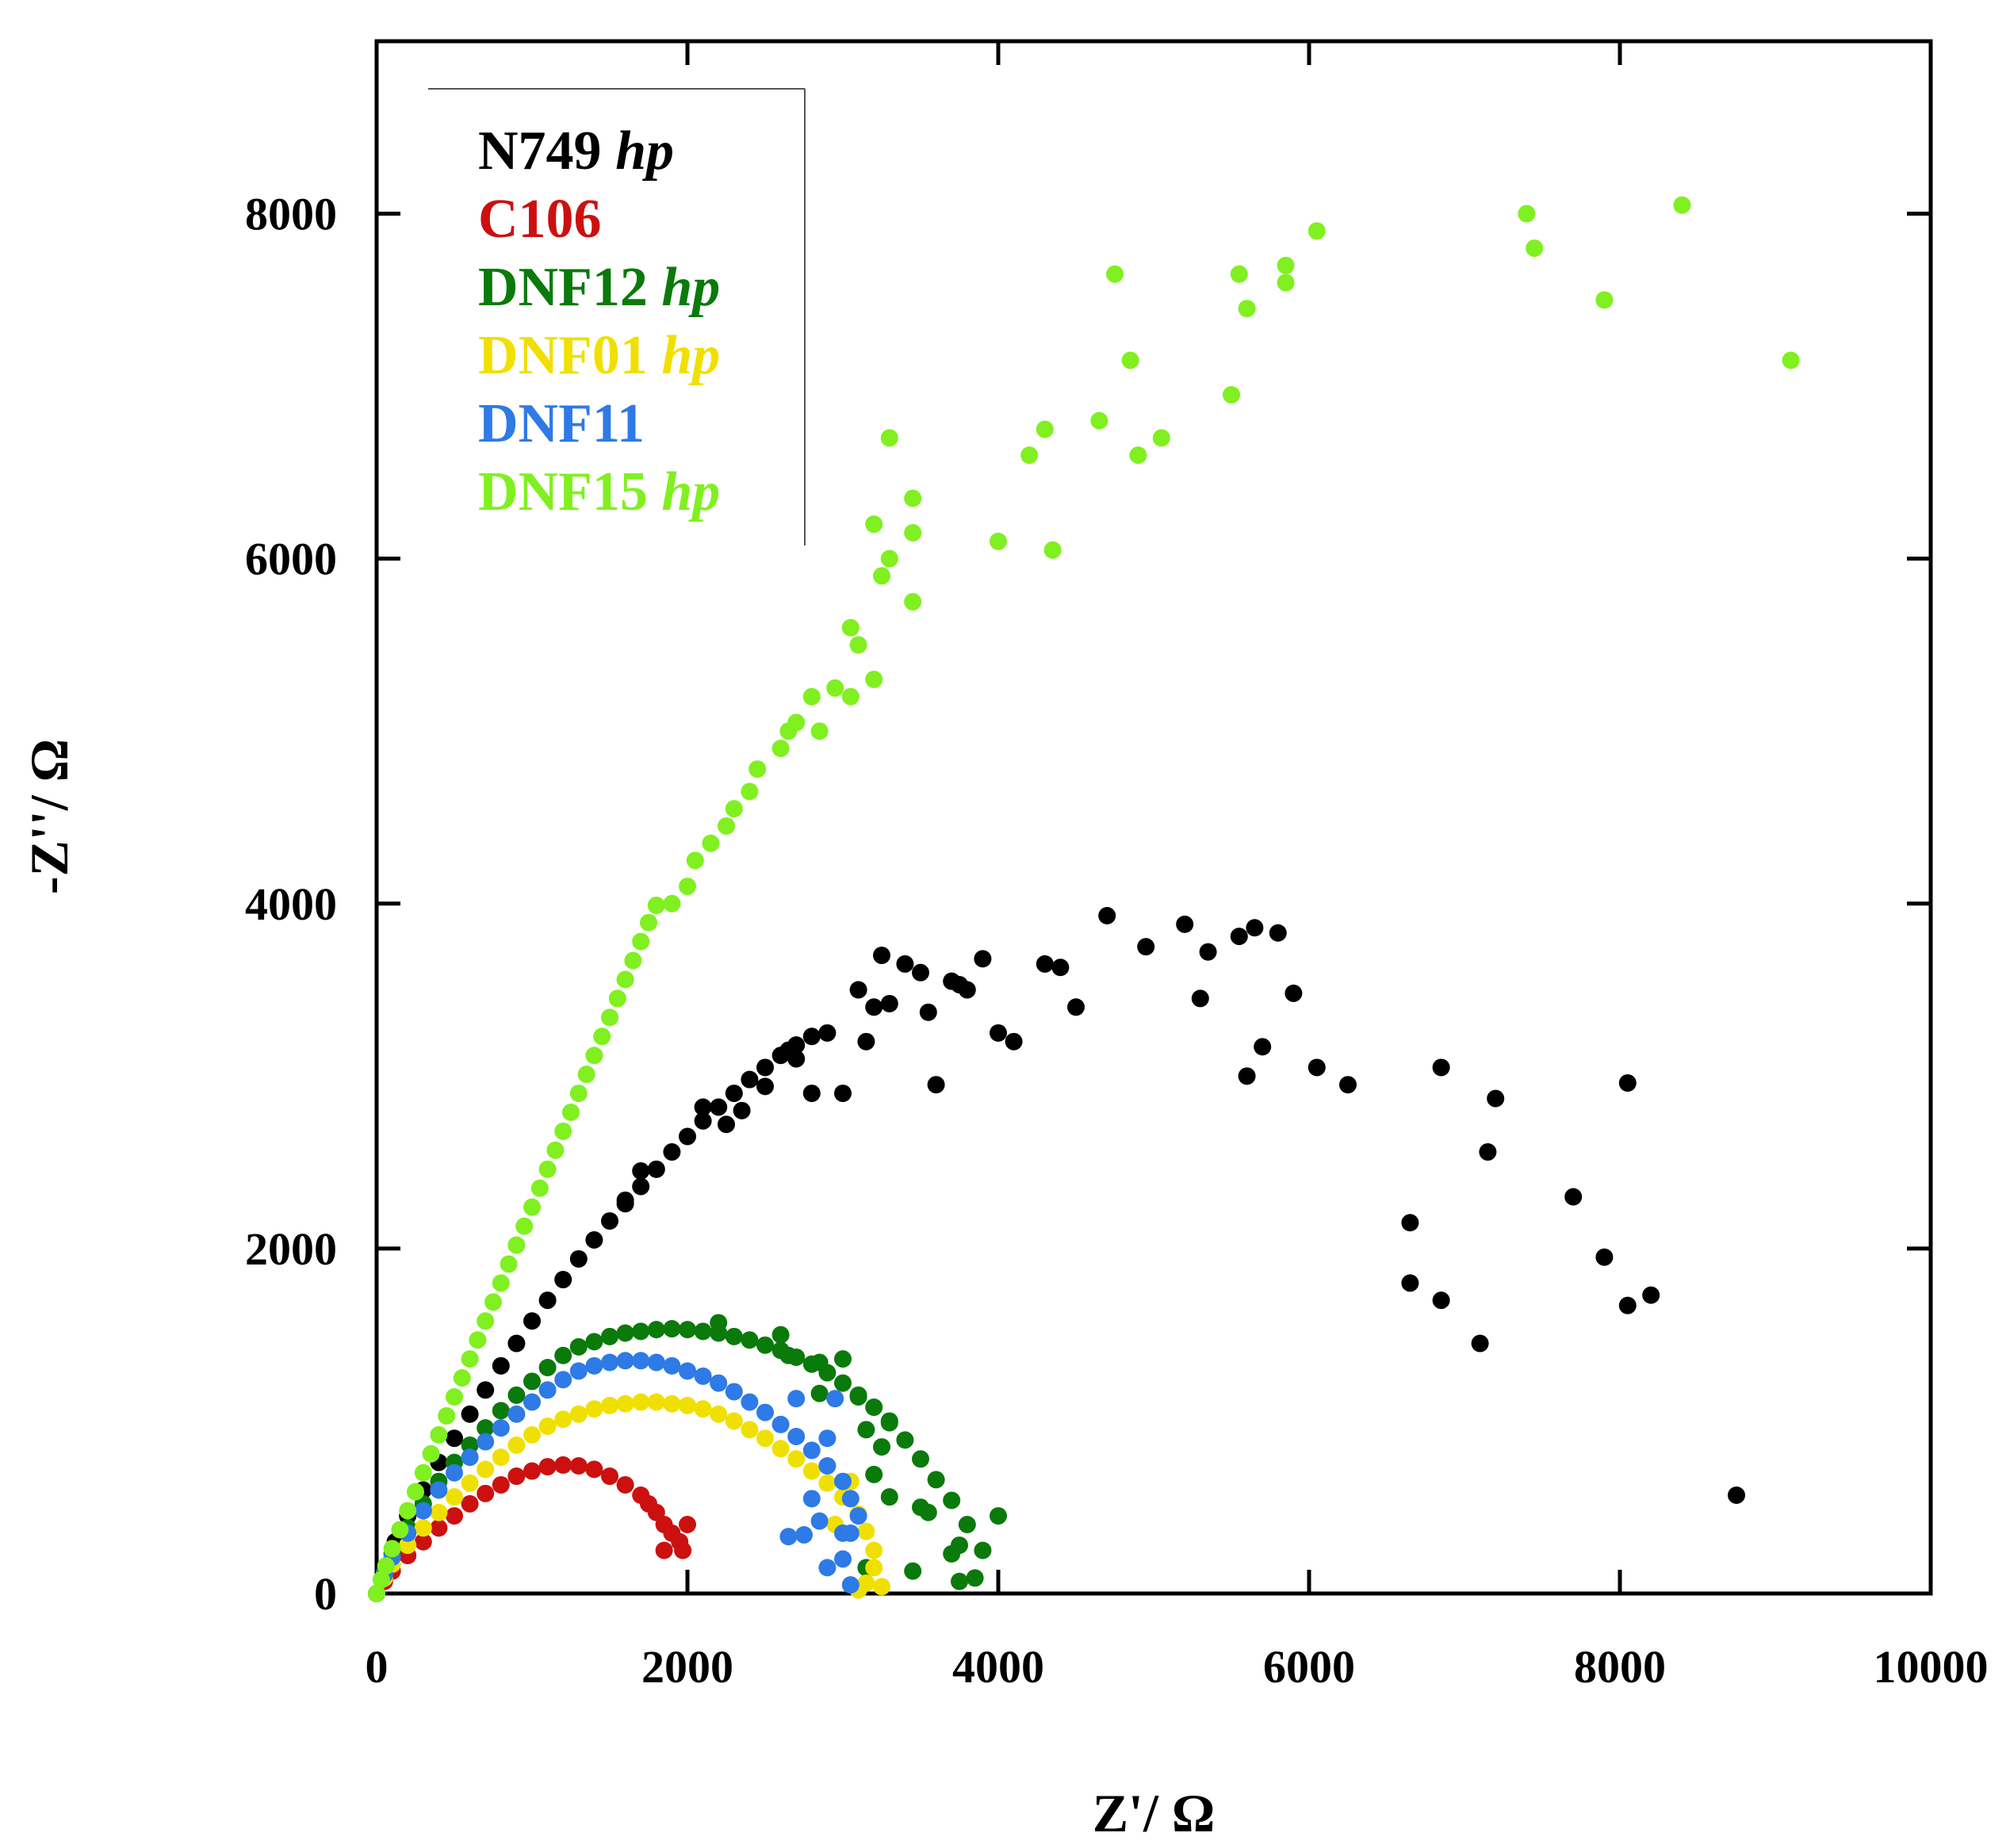 Image resolution: width=2010 pixels, height=1848 pixels. I want to click on y-tick-label: 0, so click(326, 1594).